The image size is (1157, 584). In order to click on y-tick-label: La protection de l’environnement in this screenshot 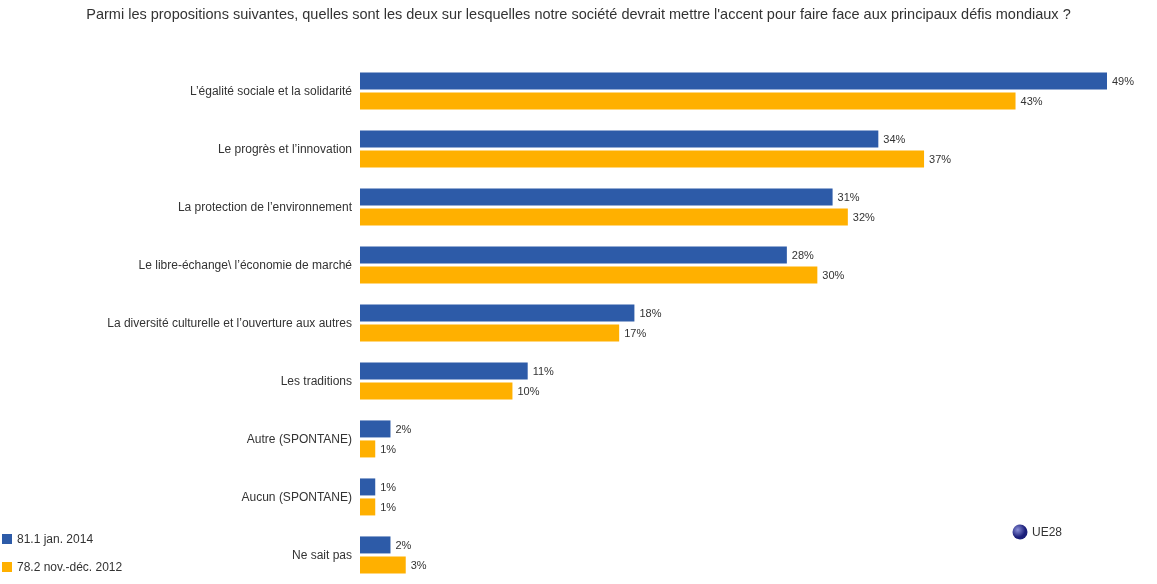, I will do `click(265, 207)`.